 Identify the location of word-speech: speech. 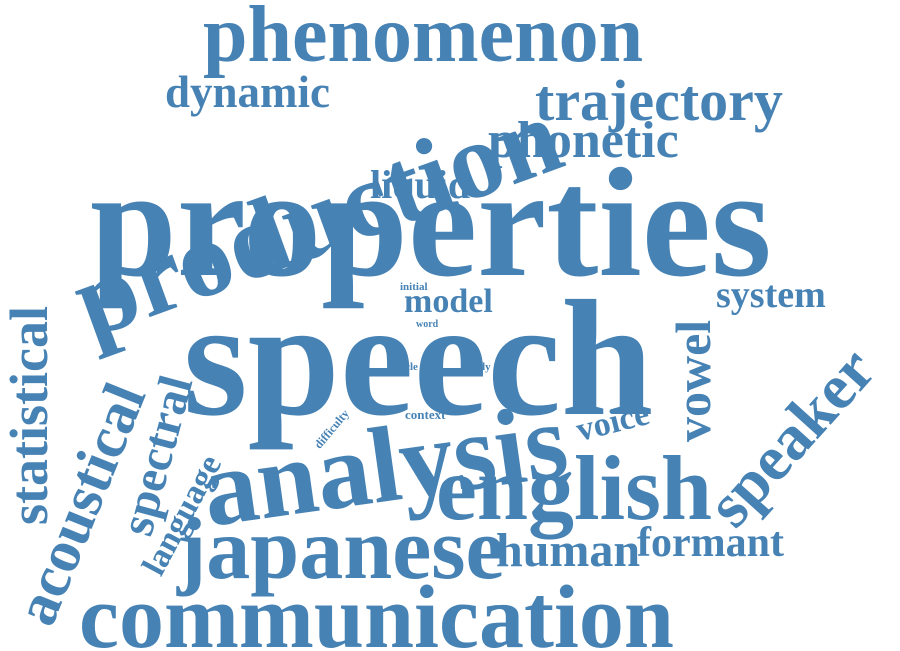
(418, 358).